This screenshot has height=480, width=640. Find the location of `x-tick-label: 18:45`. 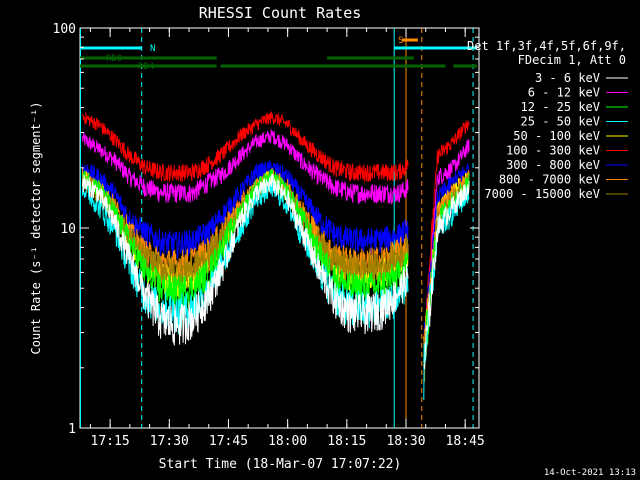

x-tick-label: 18:45 is located at coordinates (465, 441).